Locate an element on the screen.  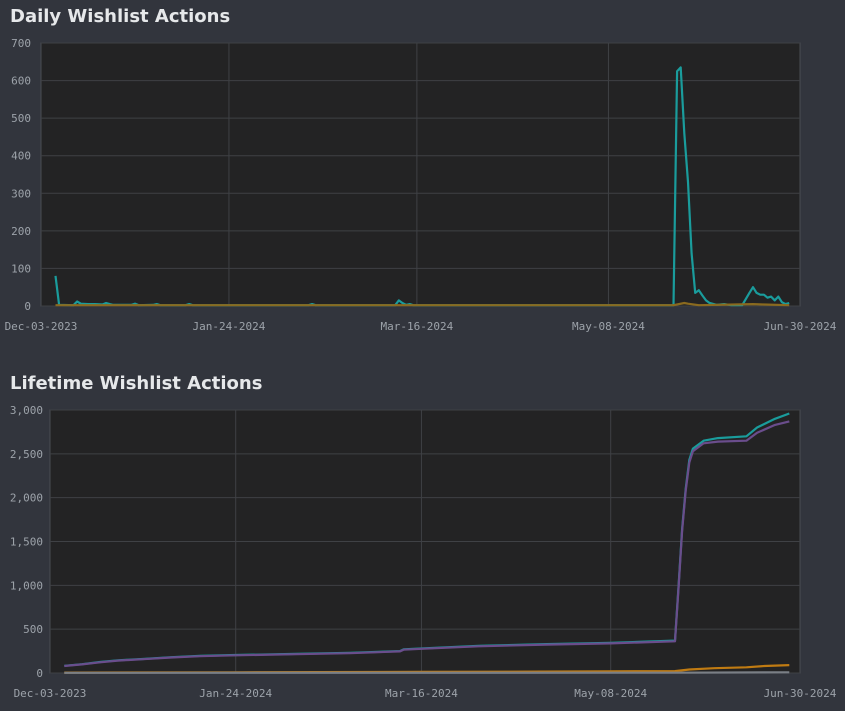
x-tick-label: Jun-30-2024 is located at coordinates (800, 693).